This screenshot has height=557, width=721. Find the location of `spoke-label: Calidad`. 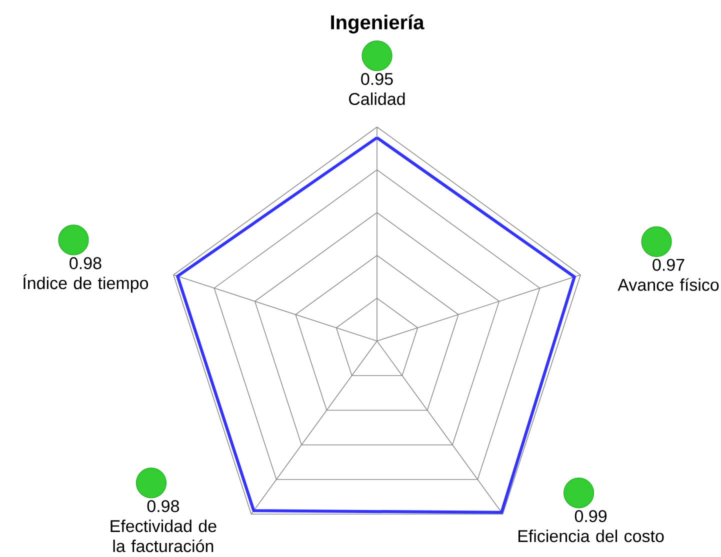

spoke-label: Calidad is located at coordinates (377, 99).